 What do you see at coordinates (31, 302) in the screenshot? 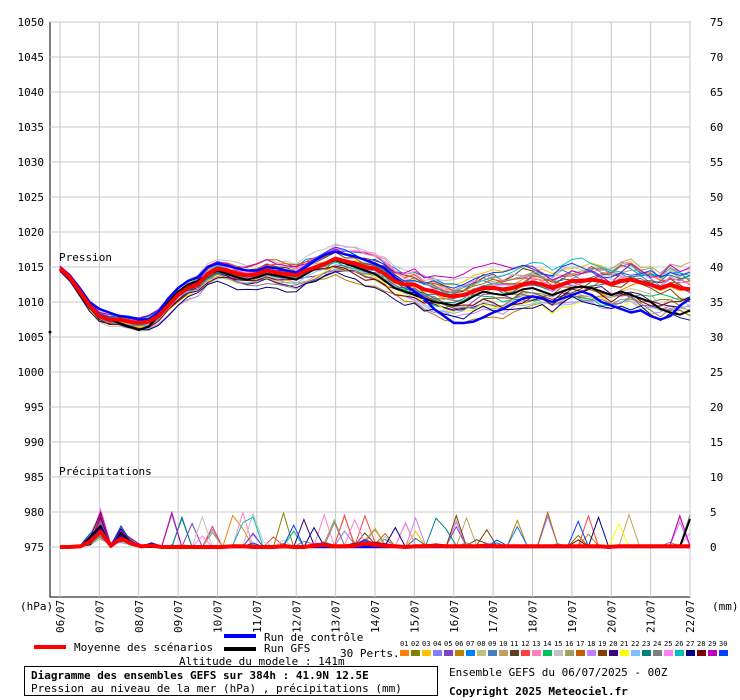
I see `left-tick-label: 1010` at bounding box center [31, 302].